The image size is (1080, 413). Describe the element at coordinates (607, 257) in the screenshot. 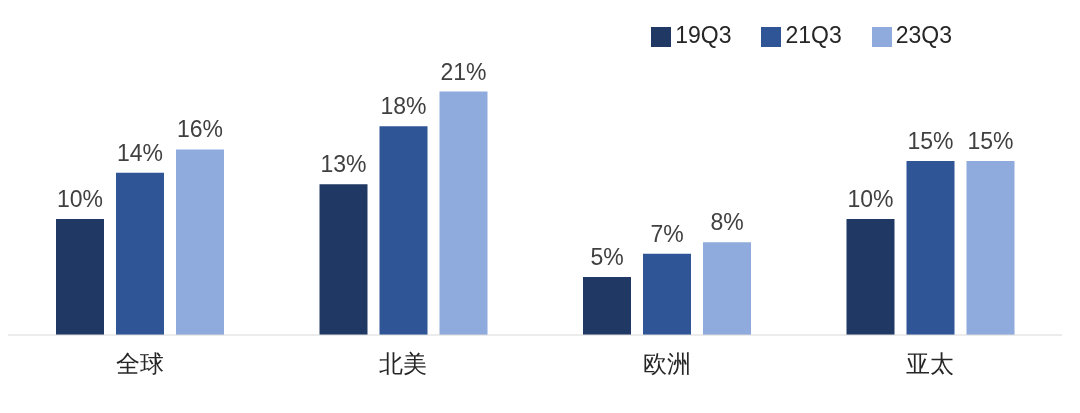

I see `data-label: 5%` at that location.